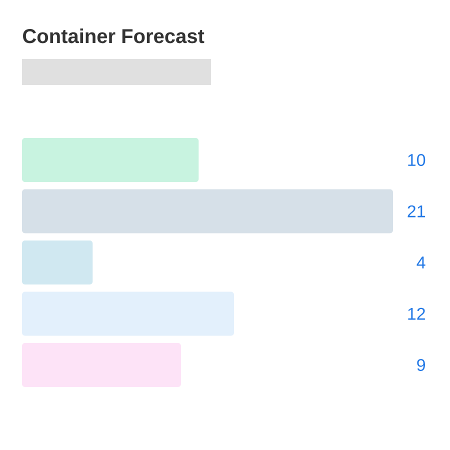 The height and width of the screenshot is (450, 450). What do you see at coordinates (416, 211) in the screenshot?
I see `data-label: 21` at bounding box center [416, 211].